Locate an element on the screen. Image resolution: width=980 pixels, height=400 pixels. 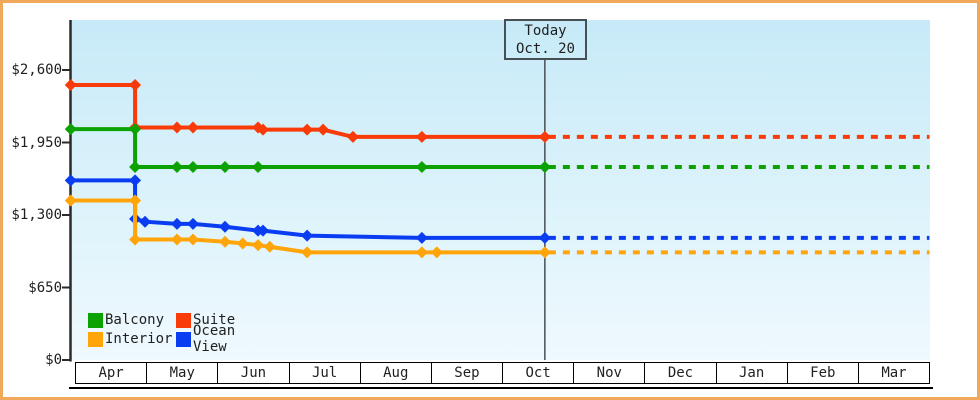
month-cell-dec: Dec is located at coordinates (681, 373).